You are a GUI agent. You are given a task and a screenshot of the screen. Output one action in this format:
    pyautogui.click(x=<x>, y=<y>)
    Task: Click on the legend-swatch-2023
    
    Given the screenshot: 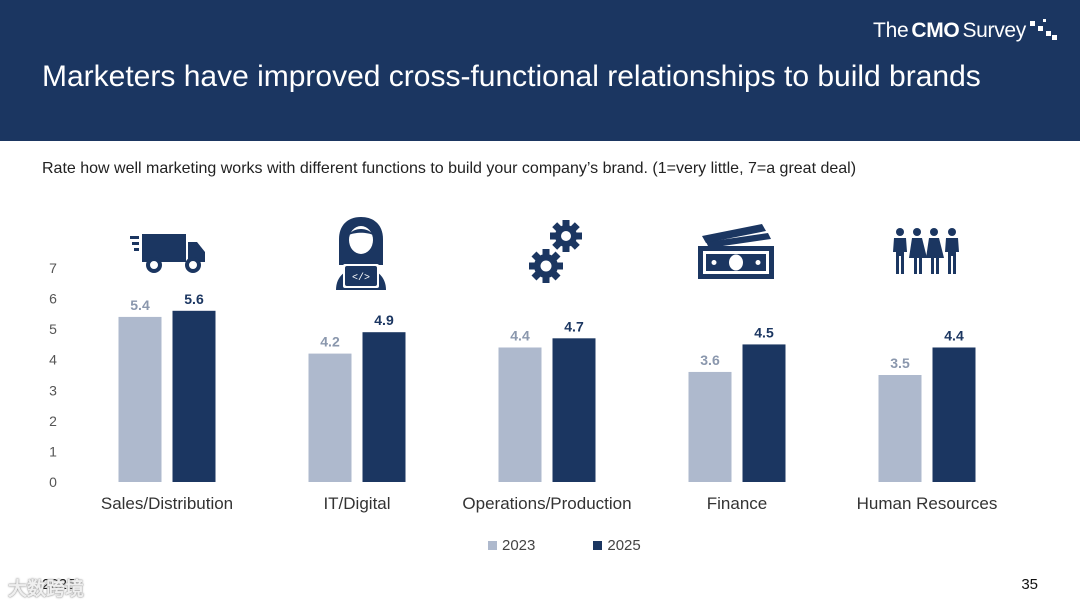 What is the action you would take?
    pyautogui.click(x=492, y=545)
    